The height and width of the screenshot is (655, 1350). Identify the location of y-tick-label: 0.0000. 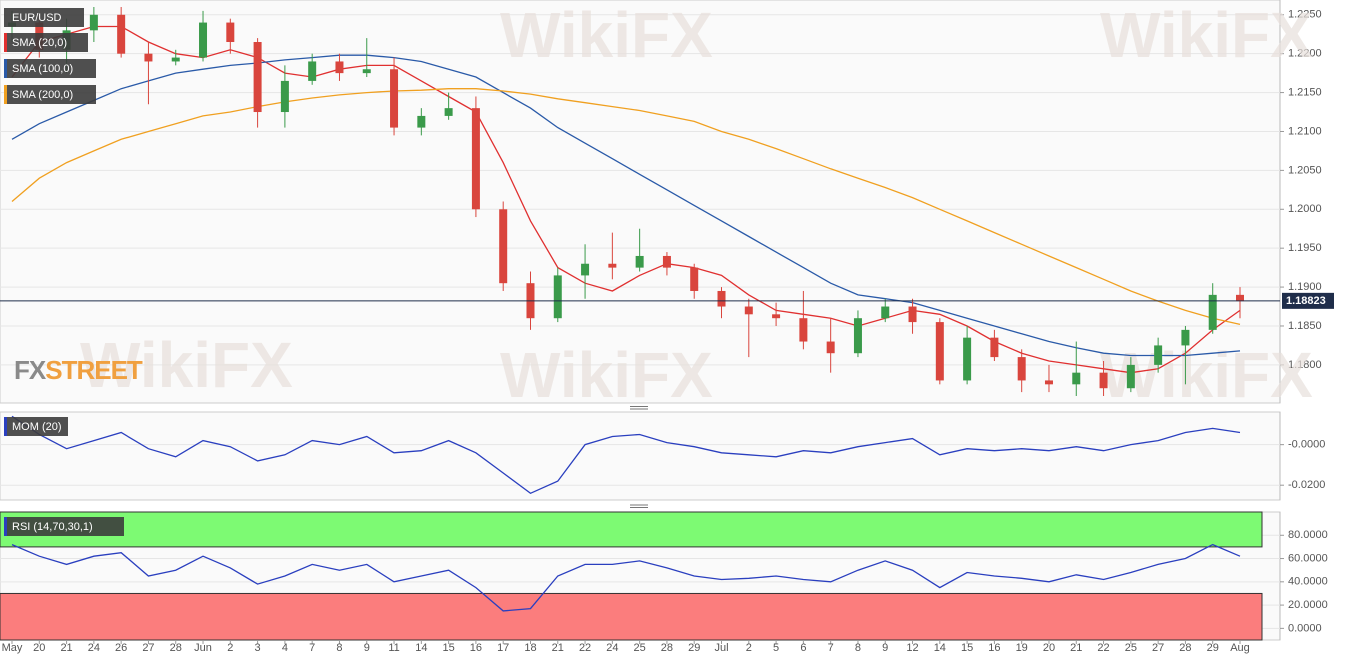
(1305, 628).